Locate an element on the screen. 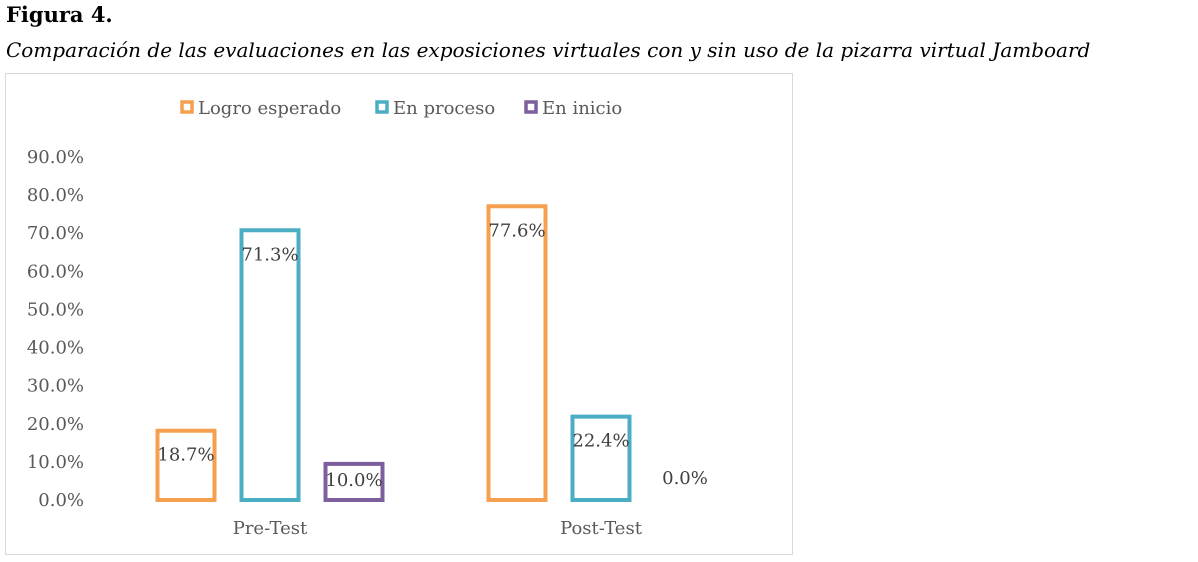  y-tick-label: 30.0% is located at coordinates (55, 386).